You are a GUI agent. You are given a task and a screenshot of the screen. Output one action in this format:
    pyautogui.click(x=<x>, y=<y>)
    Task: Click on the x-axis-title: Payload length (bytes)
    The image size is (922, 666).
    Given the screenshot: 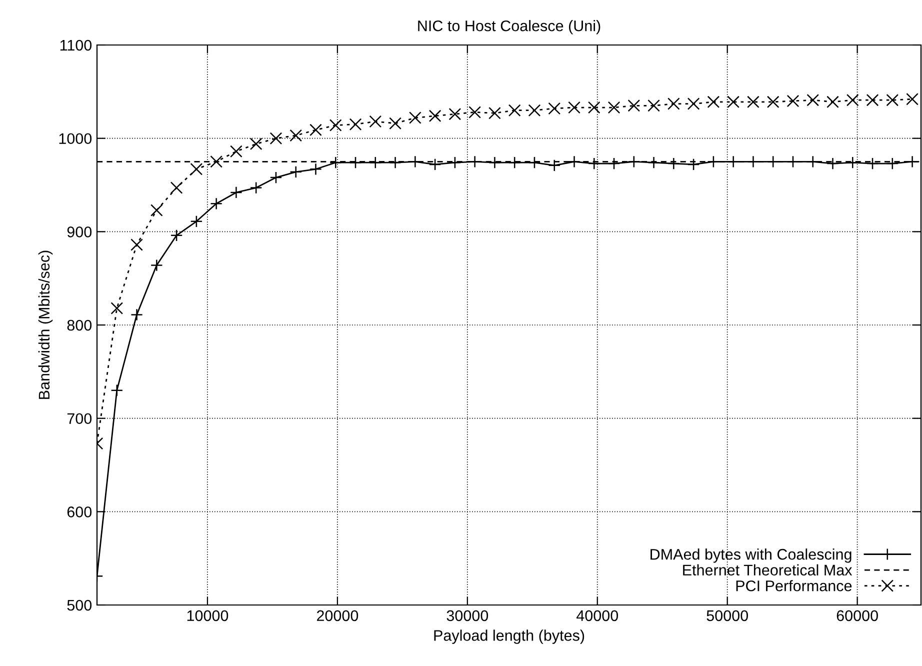 What is the action you would take?
    pyautogui.click(x=509, y=637)
    